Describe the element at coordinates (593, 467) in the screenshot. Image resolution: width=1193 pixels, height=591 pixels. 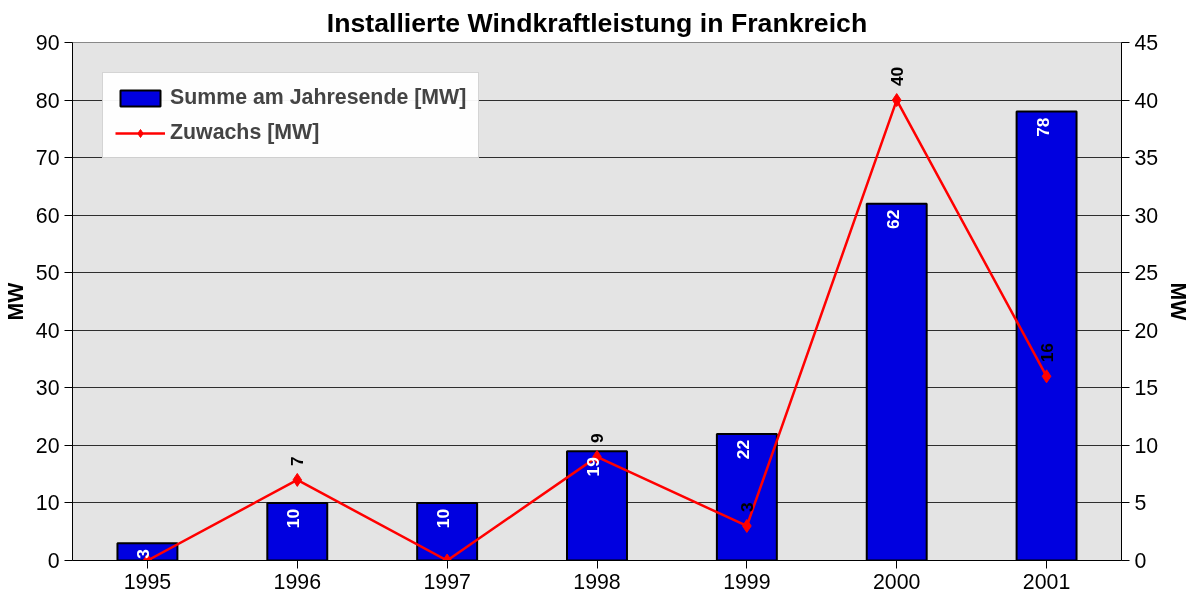
I see `data-label: 19` at that location.